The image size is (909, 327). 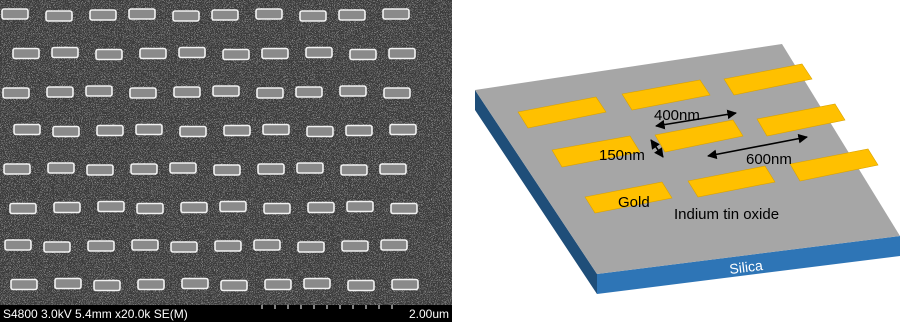 What do you see at coordinates (634, 202) in the screenshot?
I see `gold-label: Gold` at bounding box center [634, 202].